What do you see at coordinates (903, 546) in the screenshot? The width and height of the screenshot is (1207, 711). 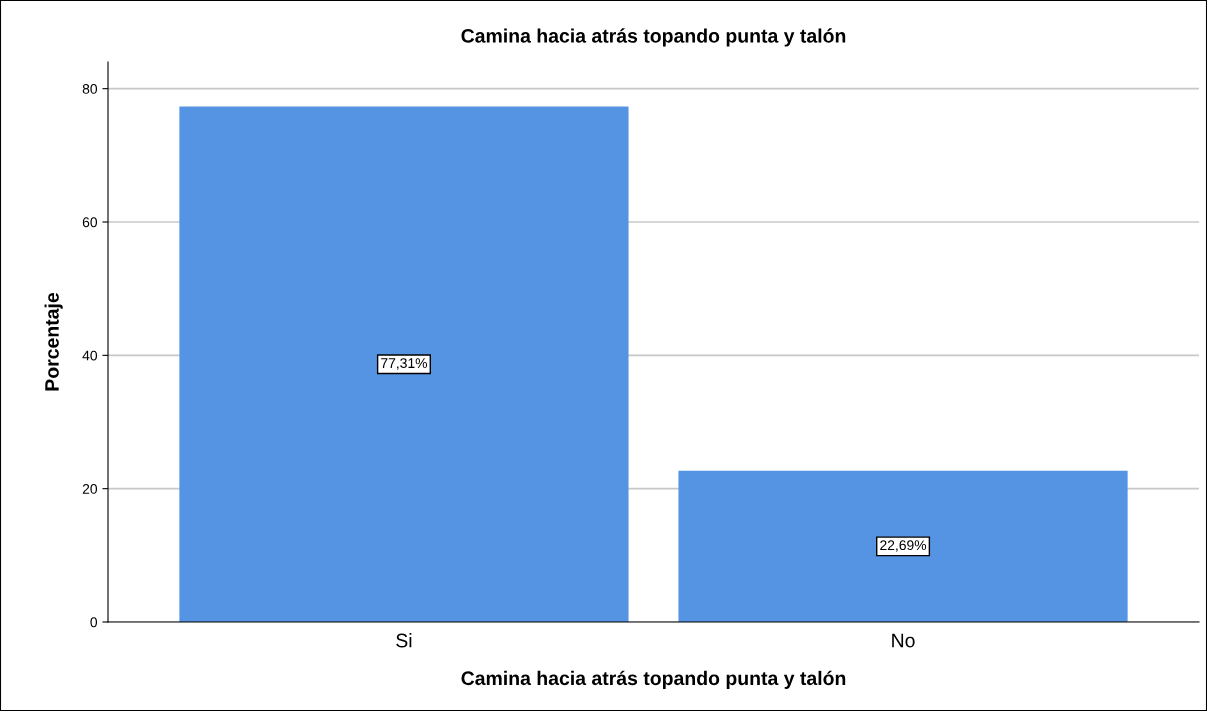 I see `data-label: 22,69%` at bounding box center [903, 546].